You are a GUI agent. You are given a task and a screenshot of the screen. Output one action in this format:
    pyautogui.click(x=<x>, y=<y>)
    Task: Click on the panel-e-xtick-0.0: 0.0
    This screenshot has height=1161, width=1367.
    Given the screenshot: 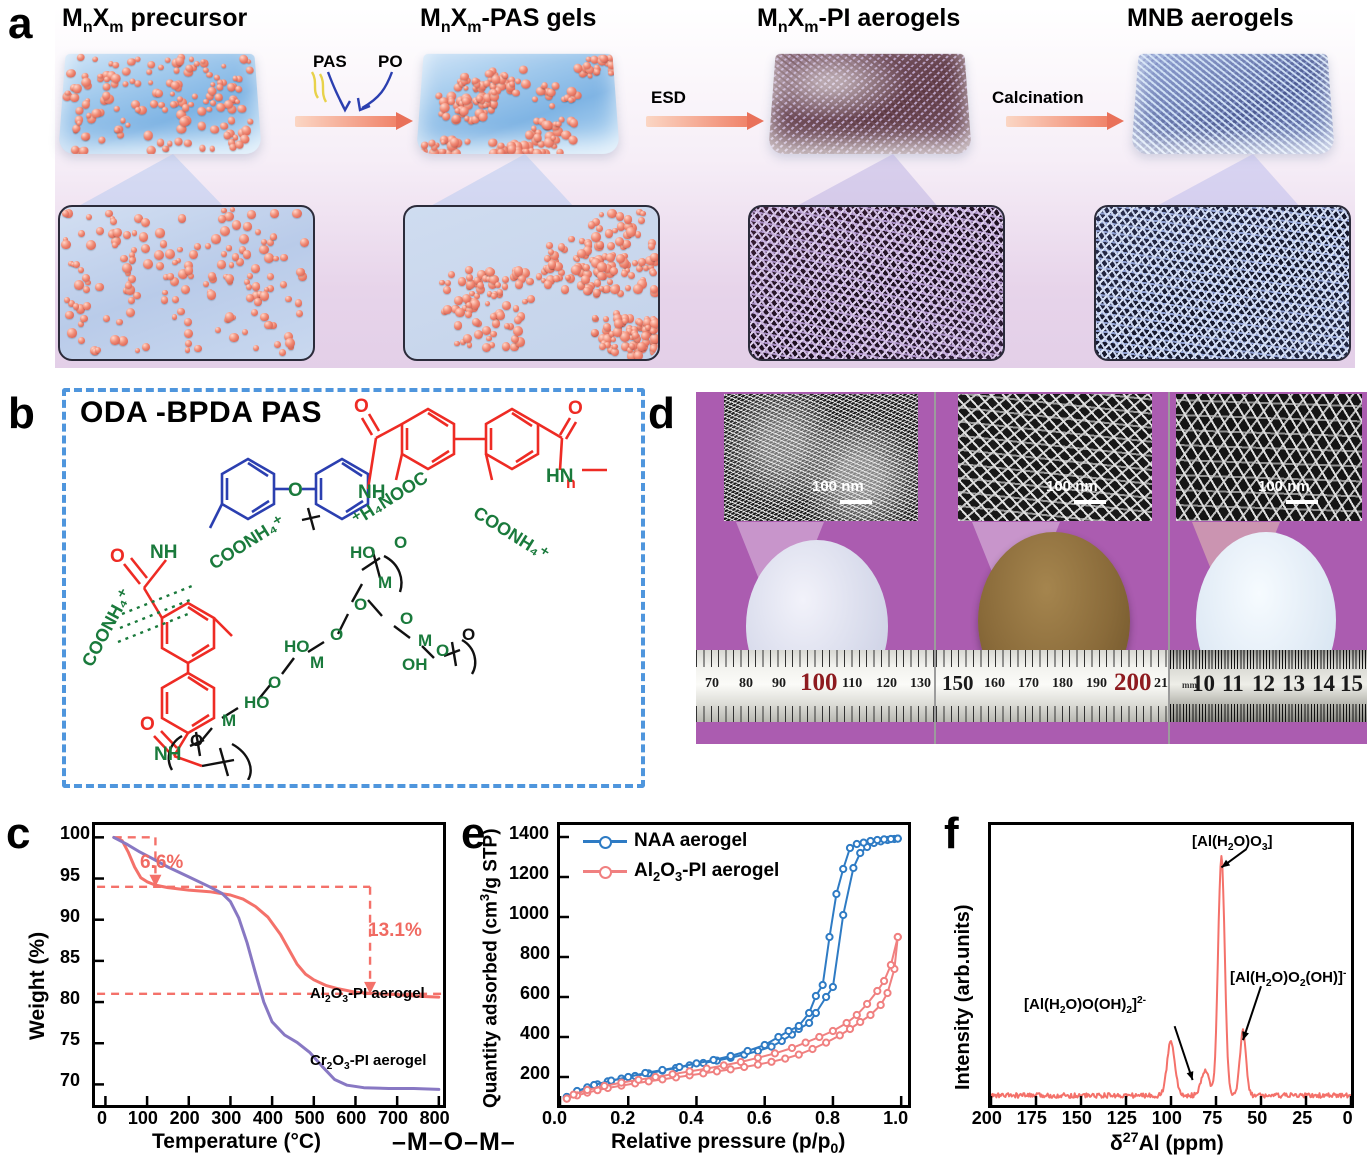 What is the action you would take?
    pyautogui.click(x=555, y=1118)
    